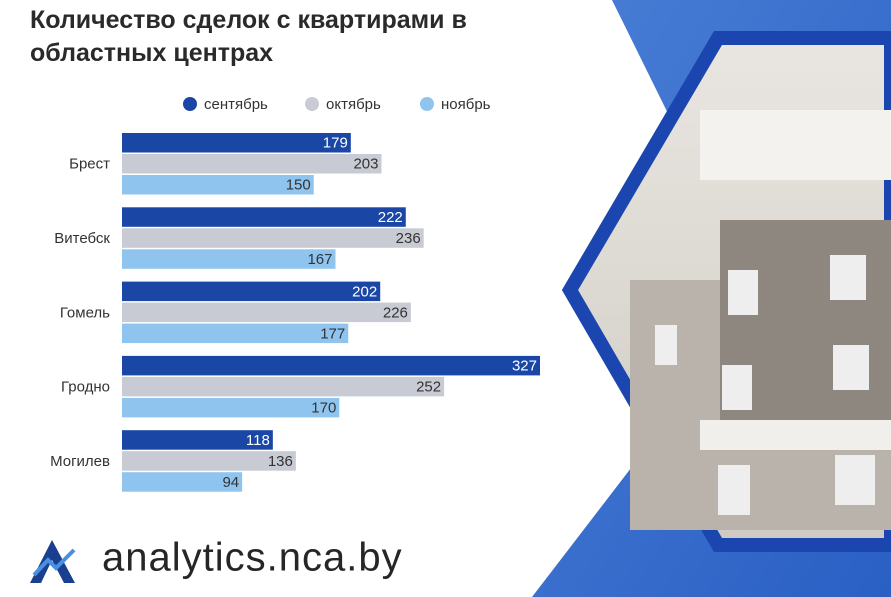 The image size is (891, 597). What do you see at coordinates (80, 461) in the screenshot?
I see `category-label: Могилев` at bounding box center [80, 461].